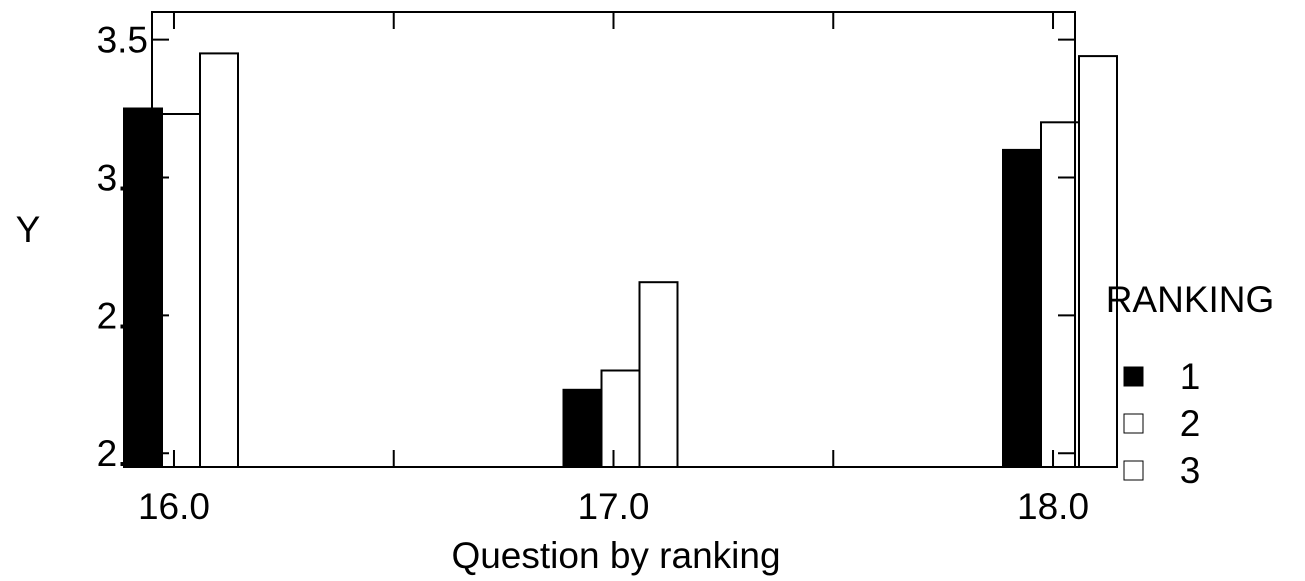 The image size is (1305, 581). What do you see at coordinates (1022, 308) in the screenshot?
I see `bar-18.0-series-1` at bounding box center [1022, 308].